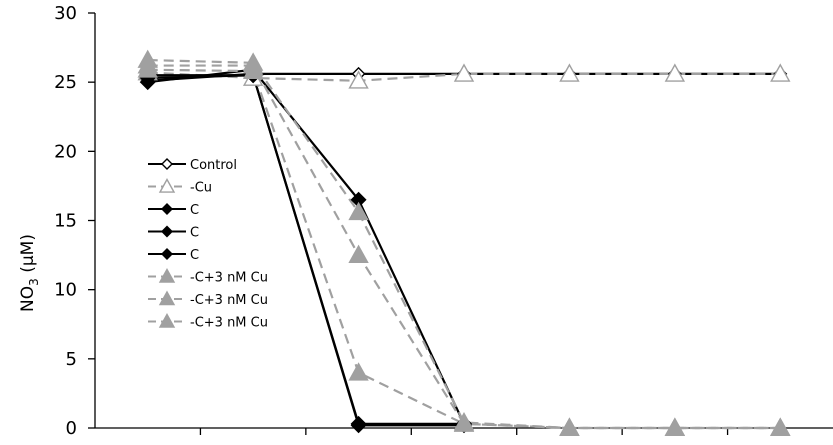 The image size is (833, 445). Describe the element at coordinates (28, 299) in the screenshot. I see `y-axis-title-main: NO` at that location.